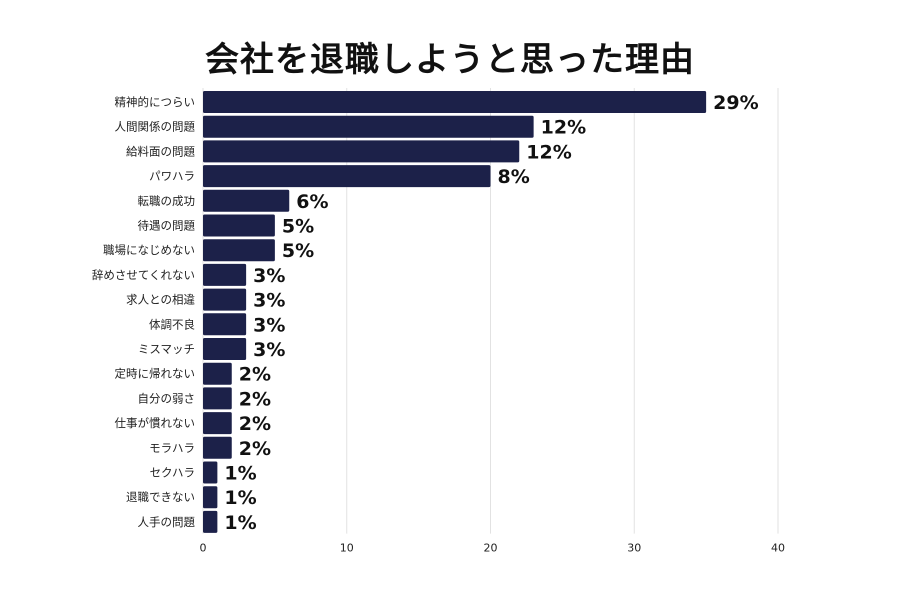  Describe the element at coordinates (149, 250) in the screenshot. I see `category-label: 職場になじめない` at that location.